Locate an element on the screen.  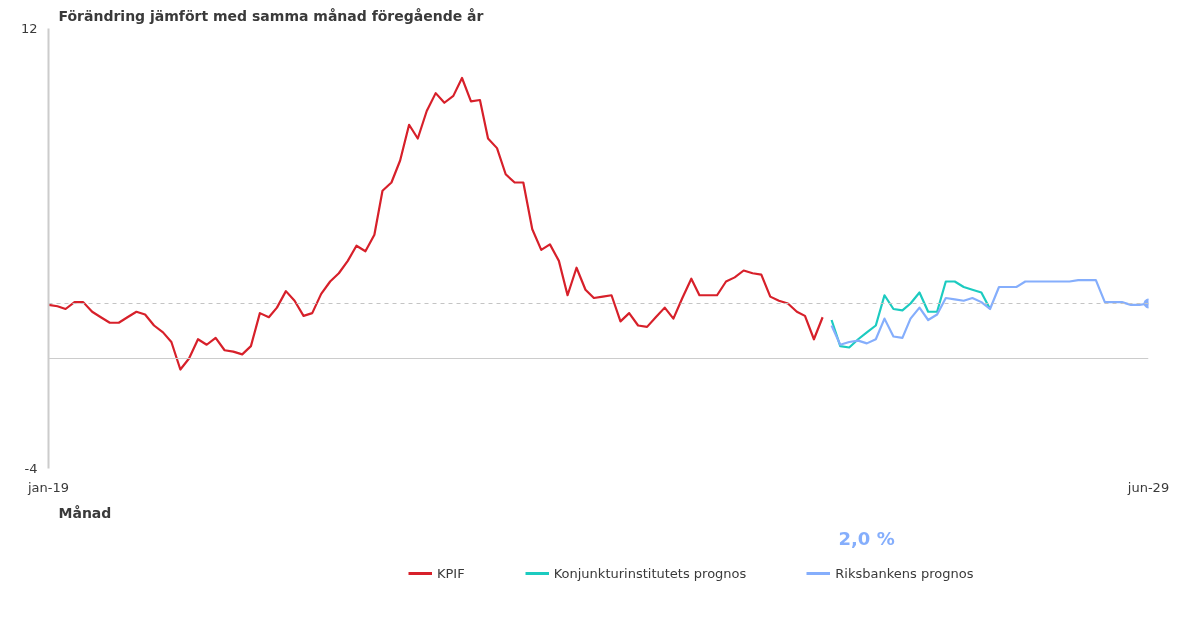
x-tick-label: jan-19 is located at coordinates (48, 487).